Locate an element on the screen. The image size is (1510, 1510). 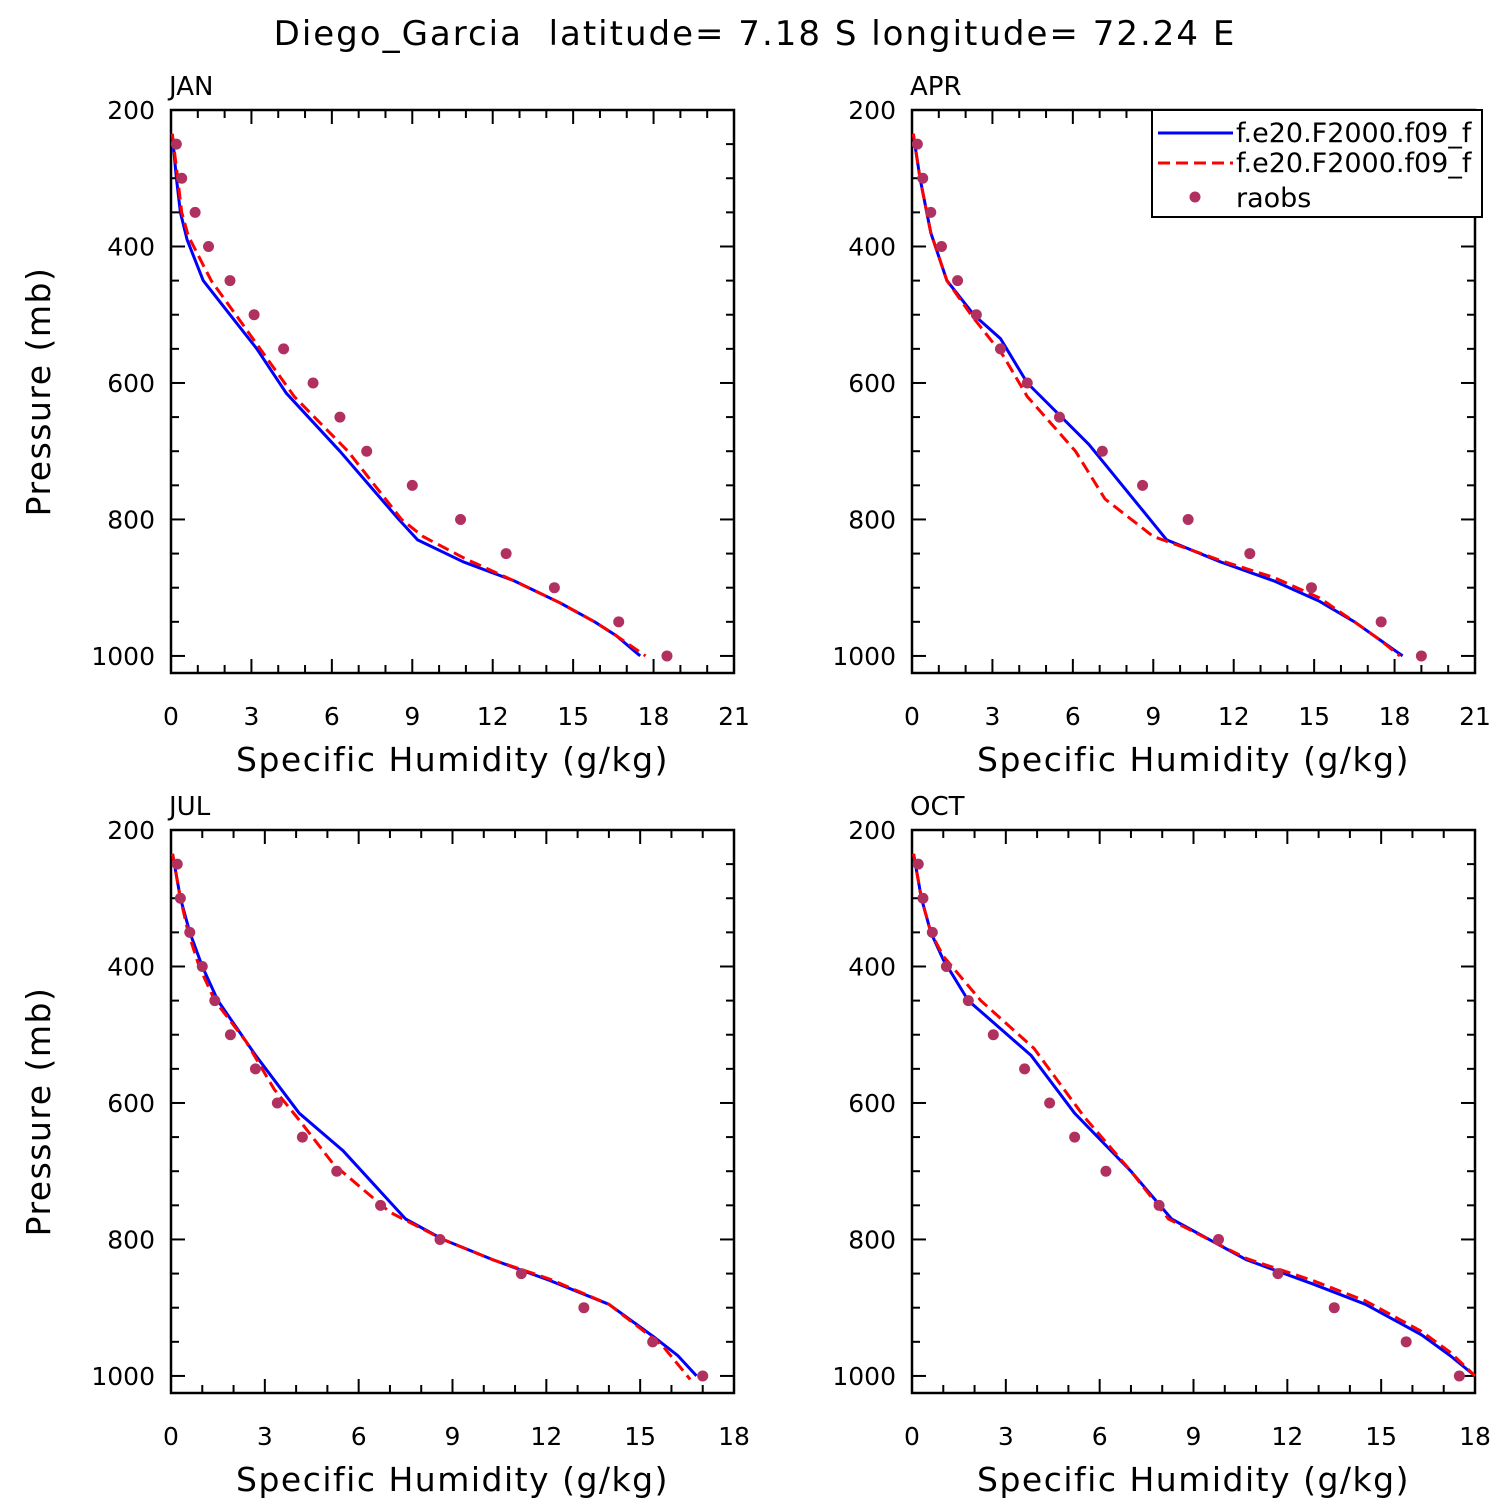
legend-box is located at coordinates (1317, 163).